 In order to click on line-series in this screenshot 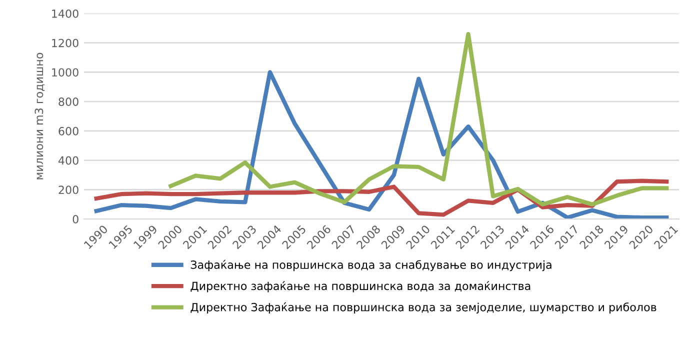, I will do `click(381, 197)`.